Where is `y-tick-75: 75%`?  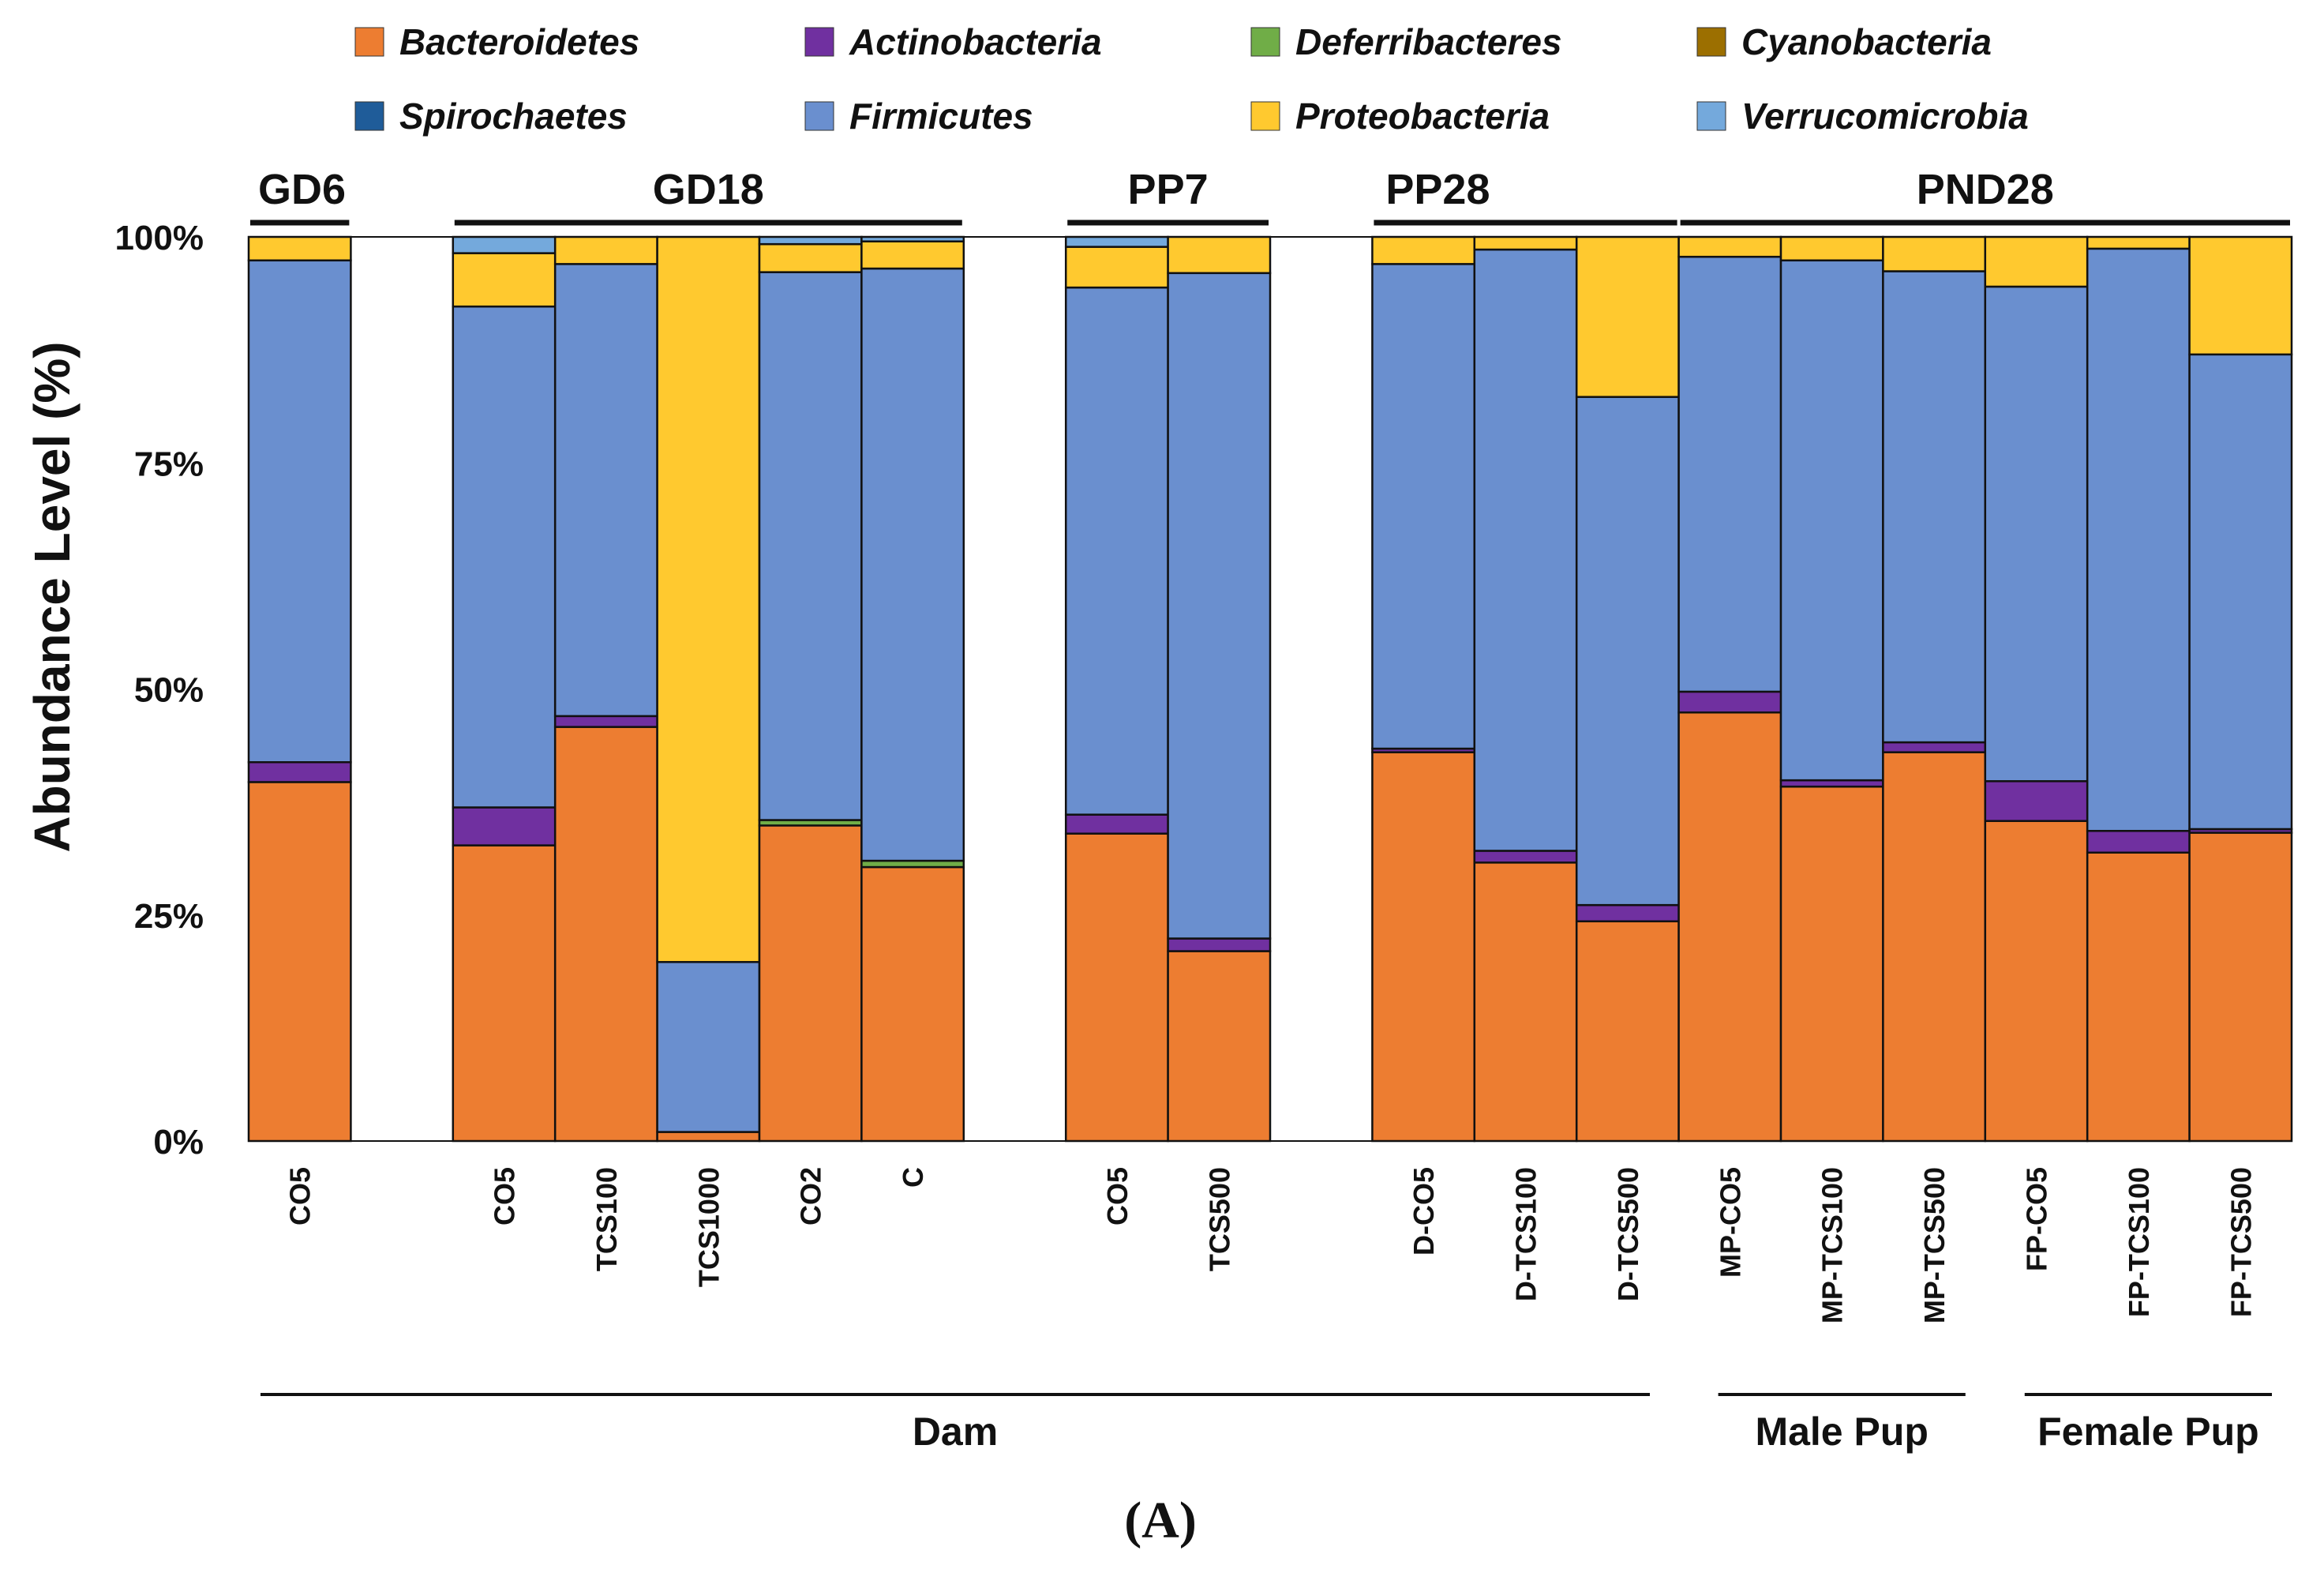 y-tick-75: 75% is located at coordinates (169, 464).